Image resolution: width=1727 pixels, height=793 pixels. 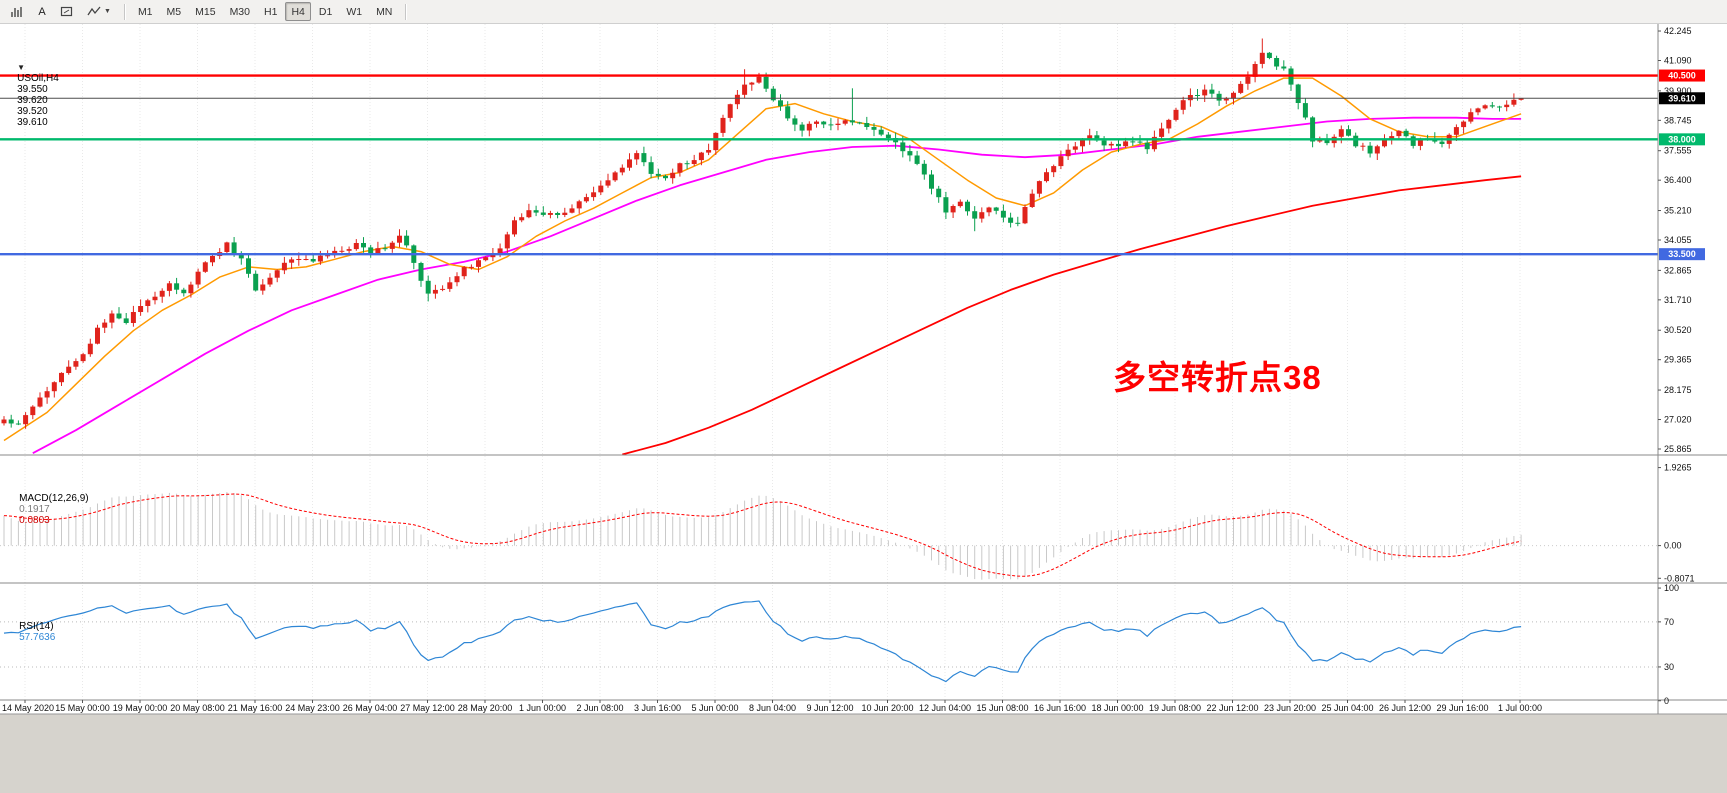 I want to click on macd-signal-line, so click(x=762, y=535).